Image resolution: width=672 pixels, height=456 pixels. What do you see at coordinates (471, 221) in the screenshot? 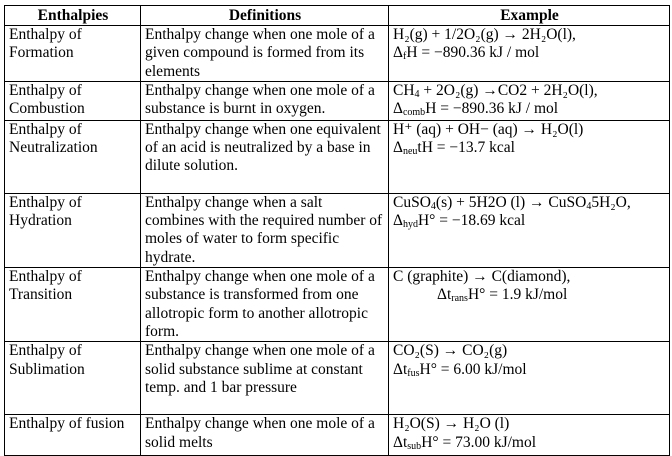
I see `example-text: H° = −18.69 kcal` at bounding box center [471, 221].